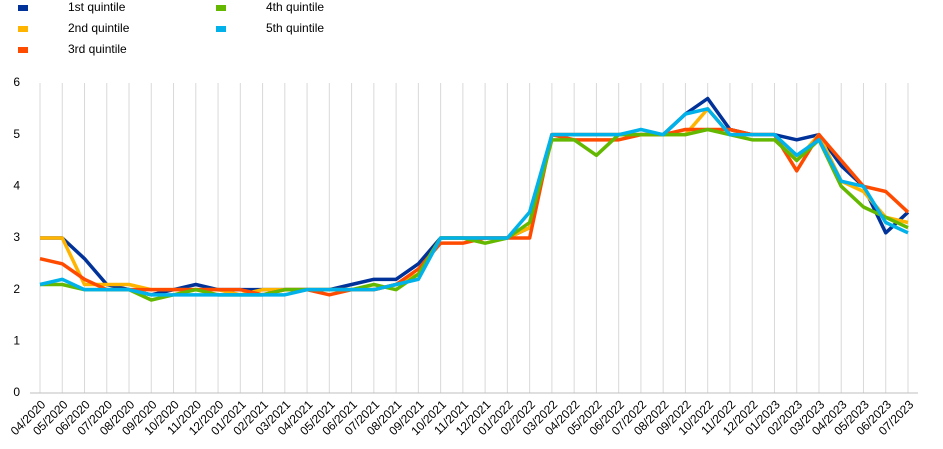  What do you see at coordinates (16, 237) in the screenshot?
I see `y-tick-label: 3` at bounding box center [16, 237].